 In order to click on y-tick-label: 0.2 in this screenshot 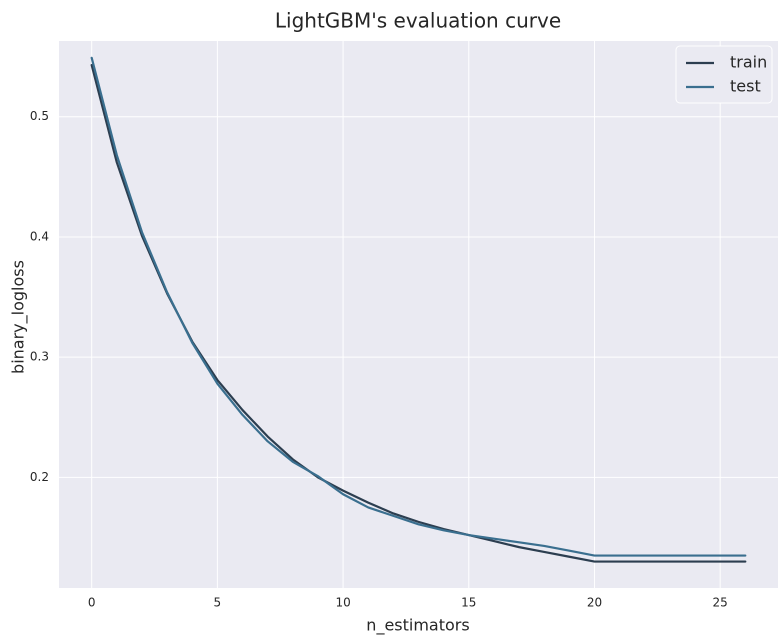, I will do `click(39, 477)`.